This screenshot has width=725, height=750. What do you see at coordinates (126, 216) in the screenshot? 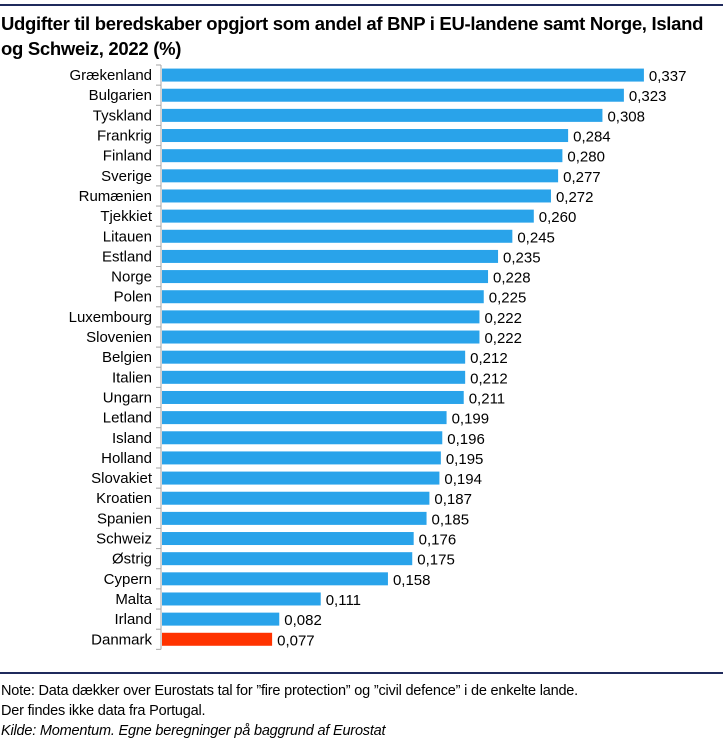
I see `category-label: Tjekkiet` at bounding box center [126, 216].